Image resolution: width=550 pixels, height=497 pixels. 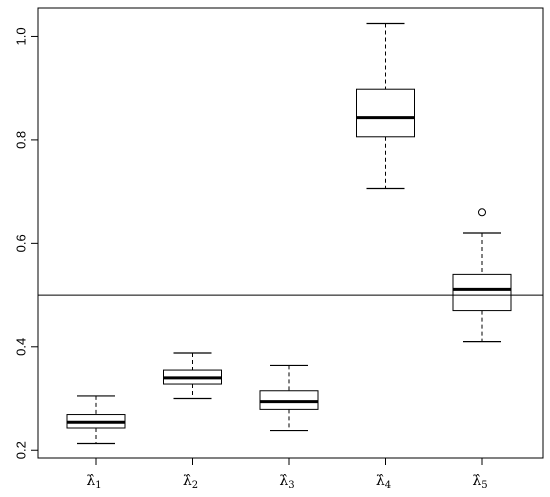 I want to click on y-tick-label: 0.6, so click(x=20, y=243).